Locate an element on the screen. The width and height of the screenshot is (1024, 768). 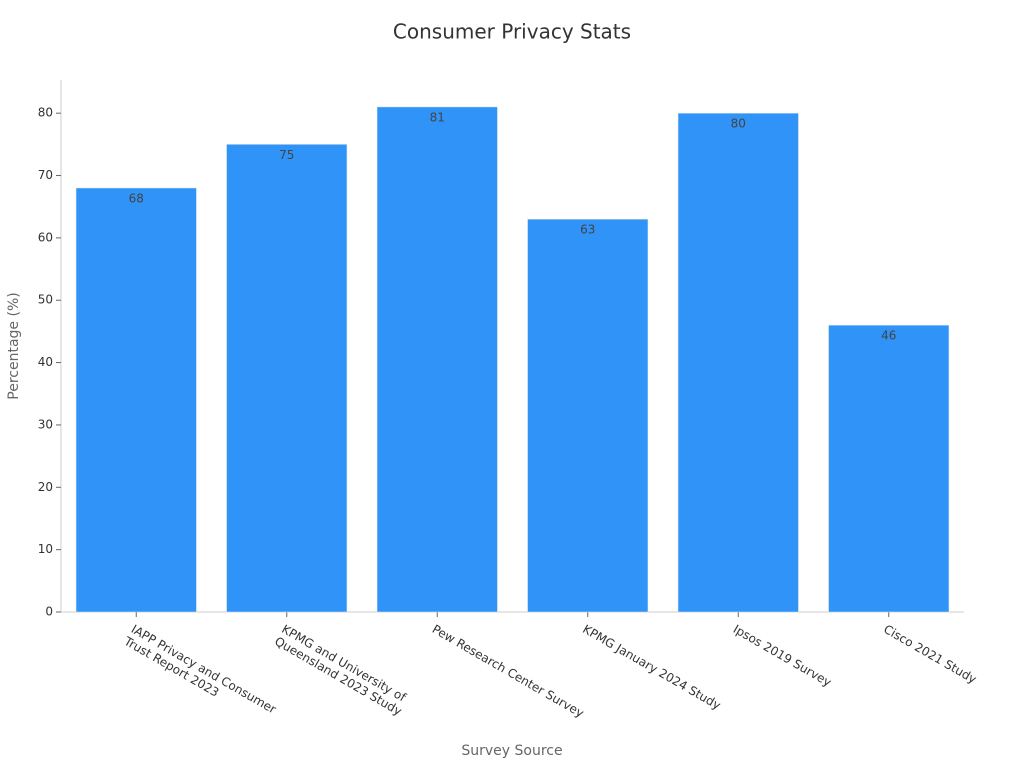
value-label: 81 is located at coordinates (437, 117).